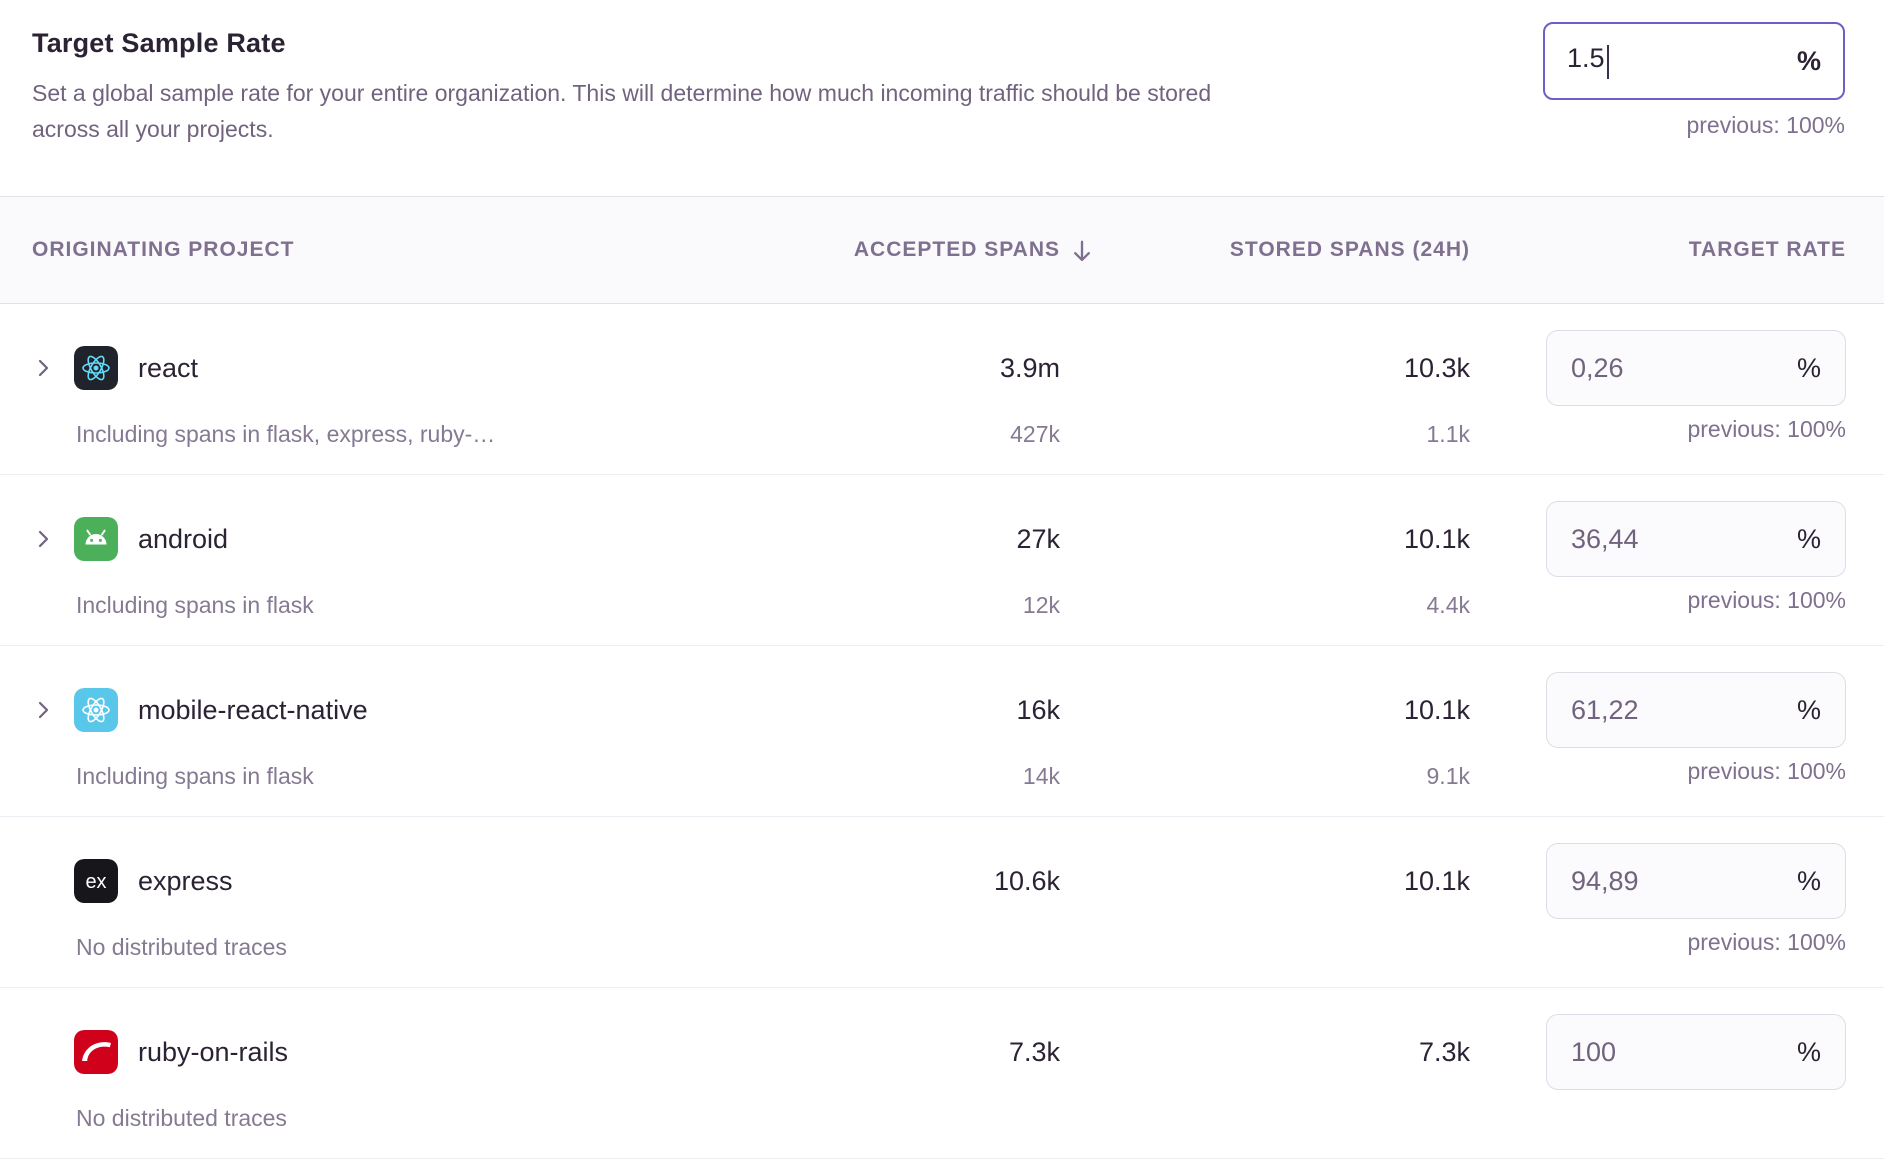 The image size is (1884, 1160). What do you see at coordinates (1041, 776) in the screenshot?
I see `accepted-spans-subvalue: 14k` at bounding box center [1041, 776].